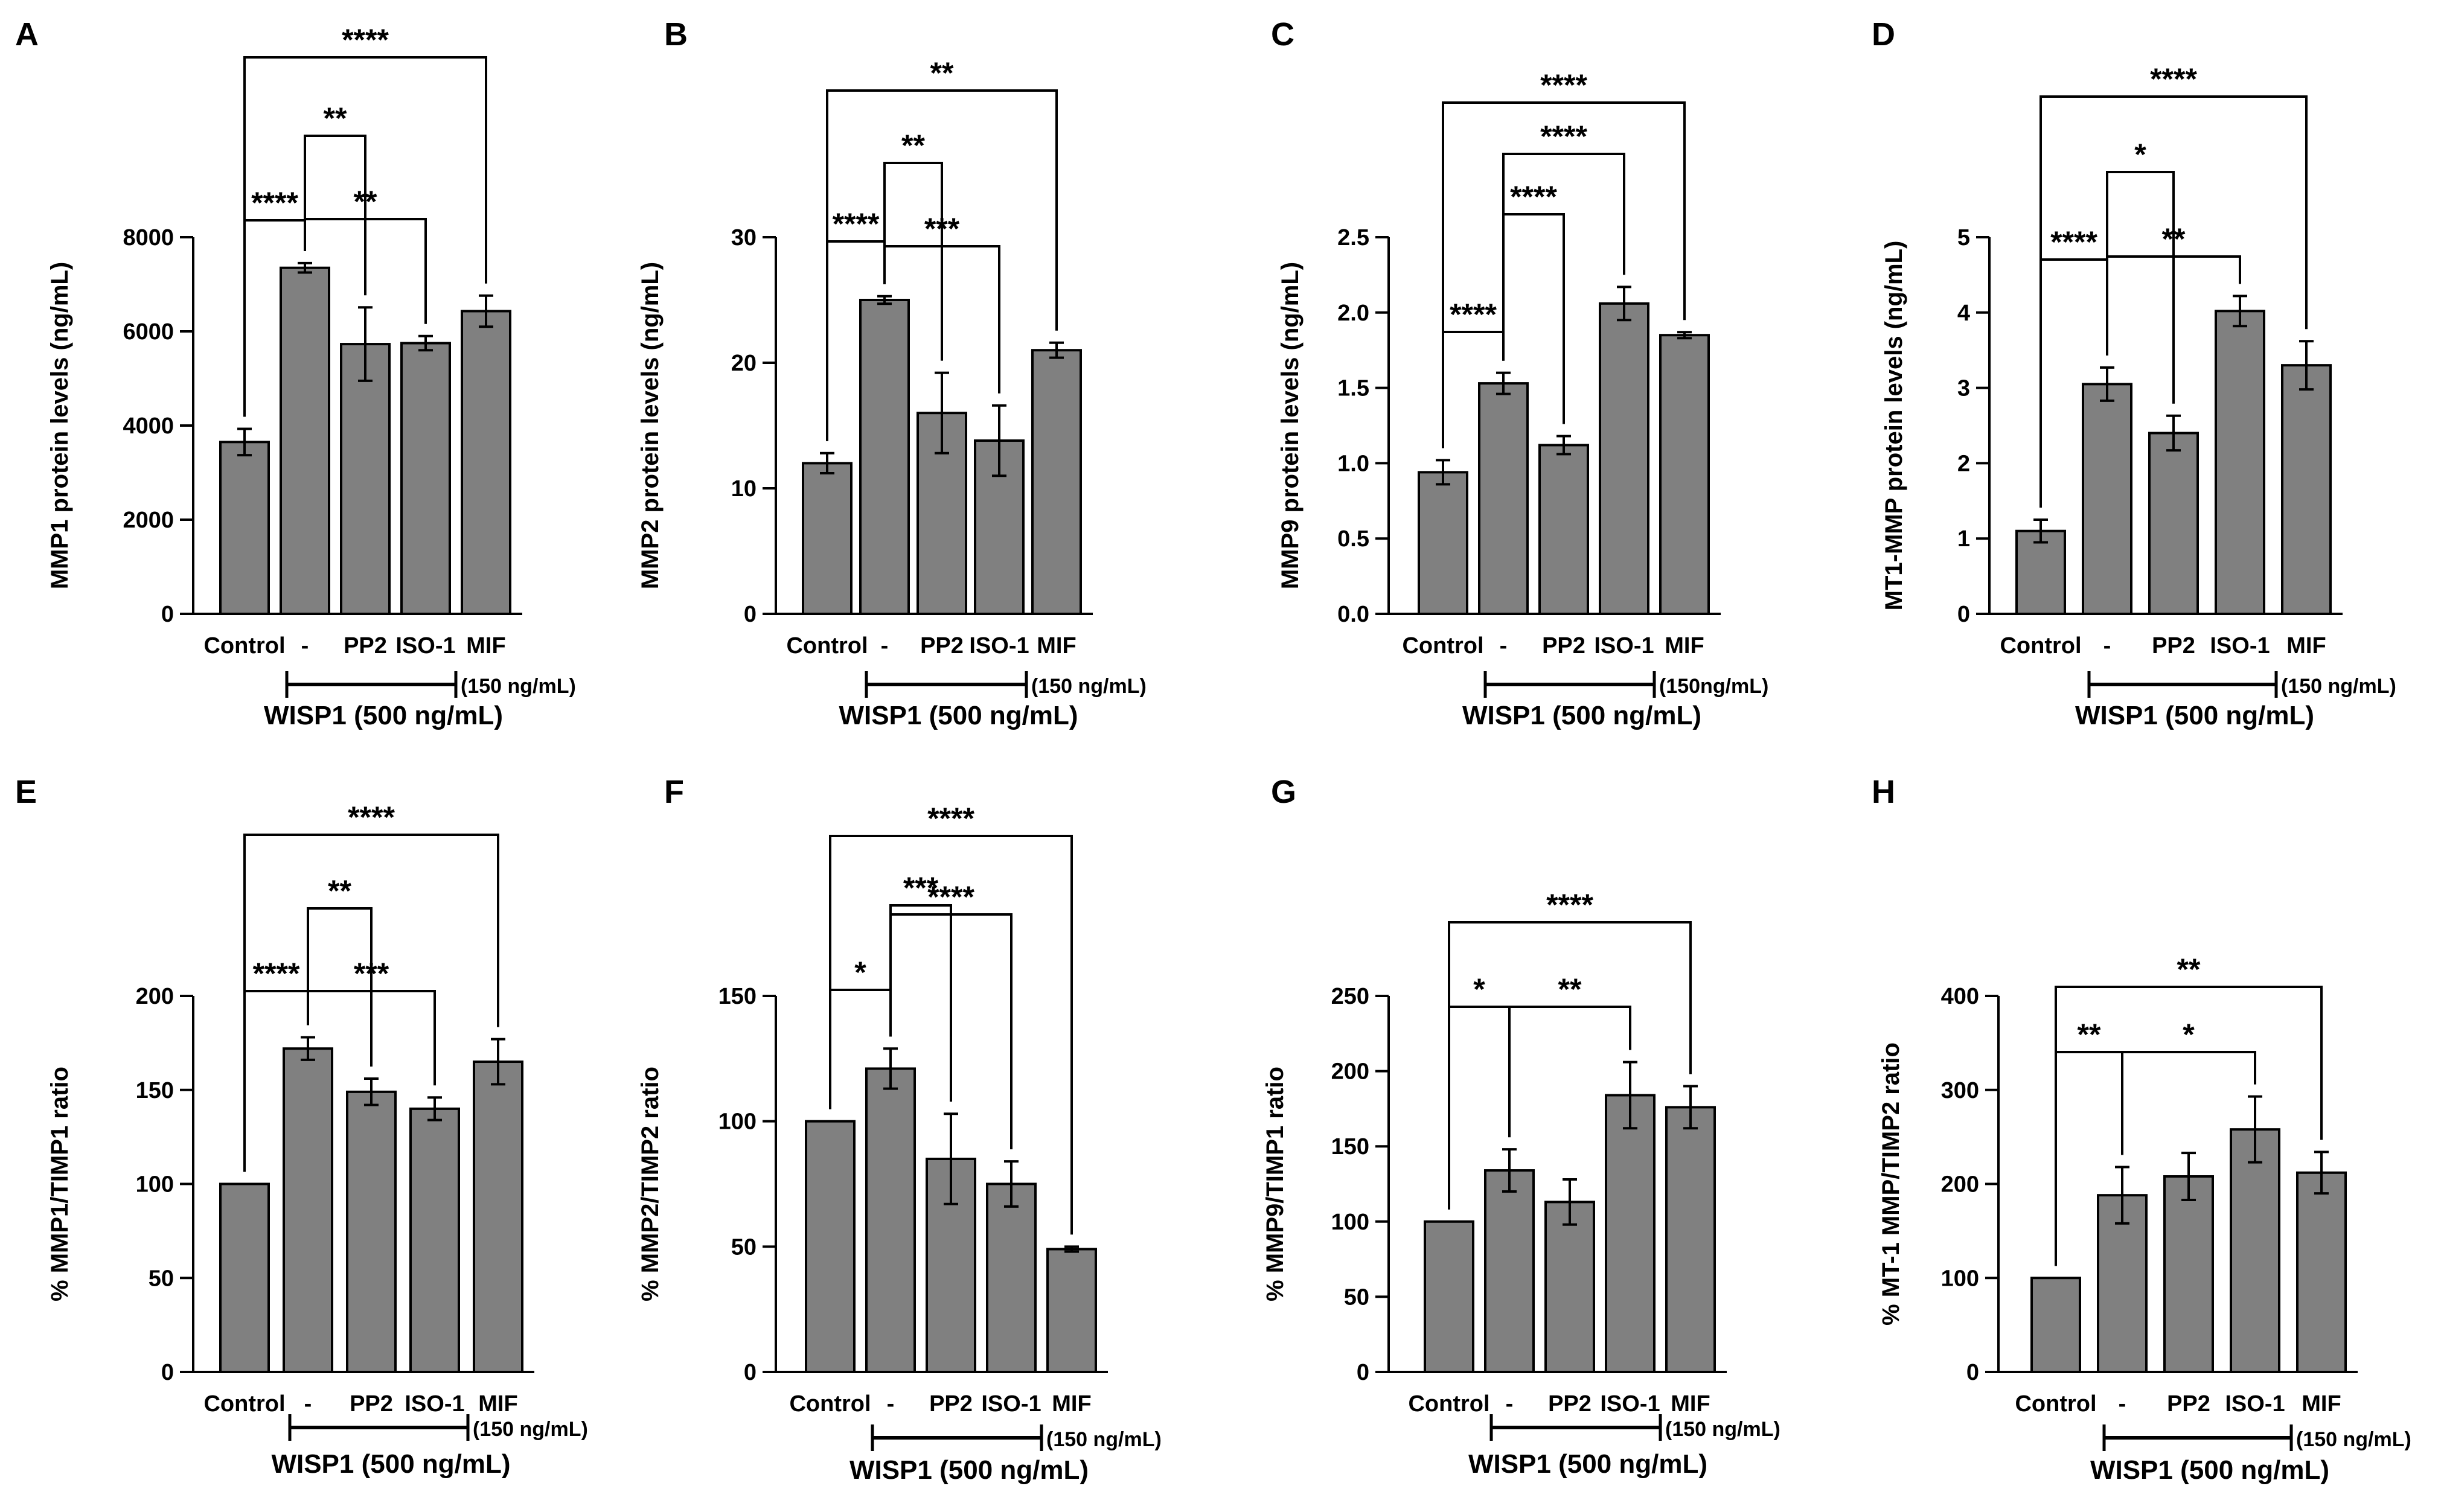 The height and width of the screenshot is (1512, 2441). I want to click on y-tick-label: 4000, so click(148, 426).